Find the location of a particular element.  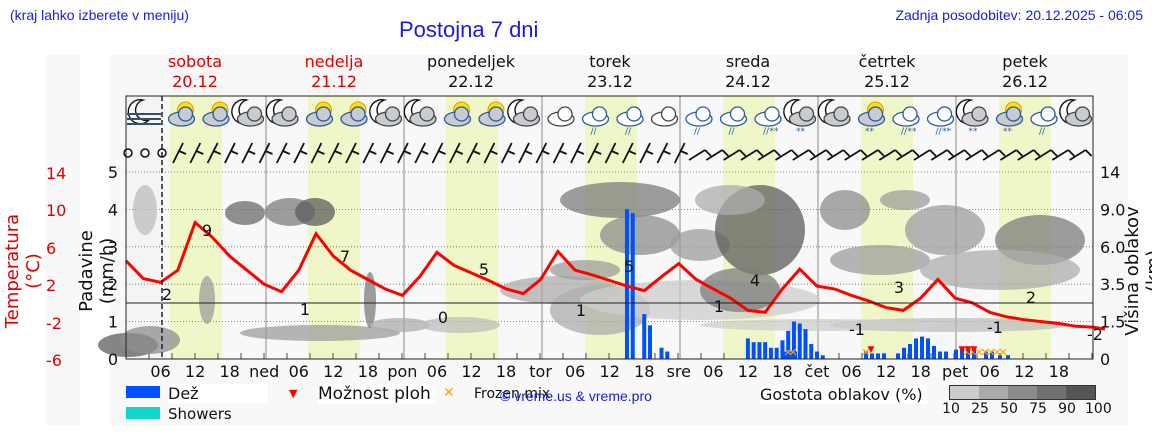

precip-tick: 2 is located at coordinates (113, 284).